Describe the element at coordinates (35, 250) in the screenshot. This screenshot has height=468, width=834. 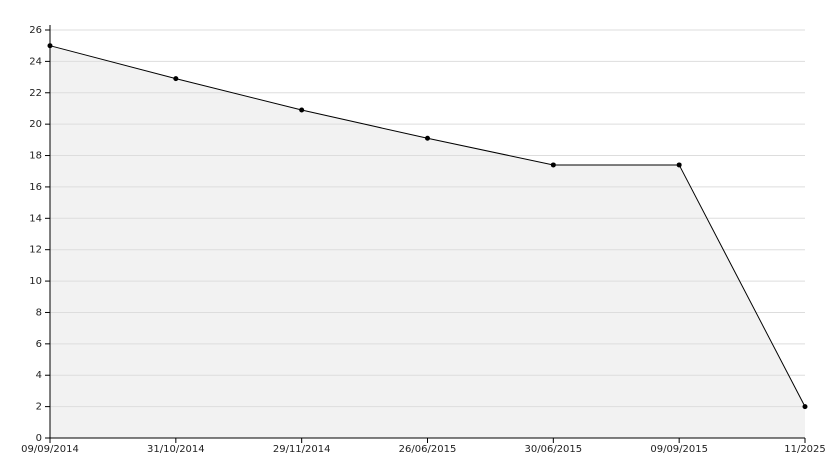
I see `y-tick-label: 12` at that location.